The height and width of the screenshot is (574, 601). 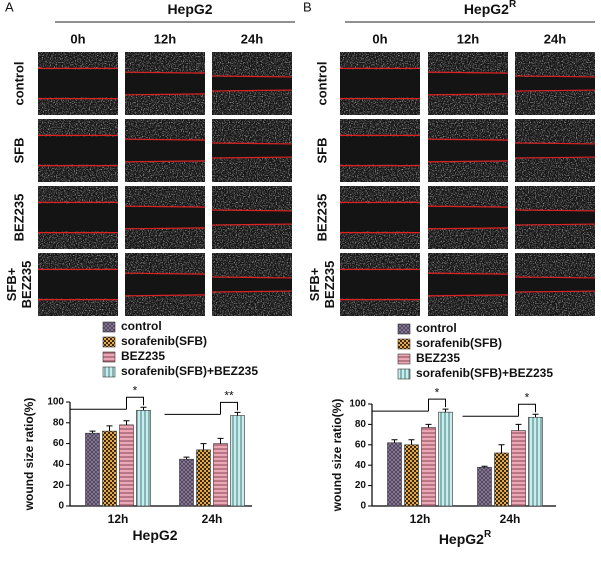 I want to click on row-label: SFB, so click(x=321, y=151).